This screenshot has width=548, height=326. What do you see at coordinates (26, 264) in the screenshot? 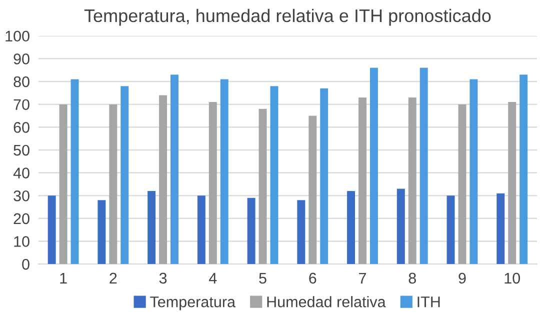
I see `y-tick-label: 0` at bounding box center [26, 264].